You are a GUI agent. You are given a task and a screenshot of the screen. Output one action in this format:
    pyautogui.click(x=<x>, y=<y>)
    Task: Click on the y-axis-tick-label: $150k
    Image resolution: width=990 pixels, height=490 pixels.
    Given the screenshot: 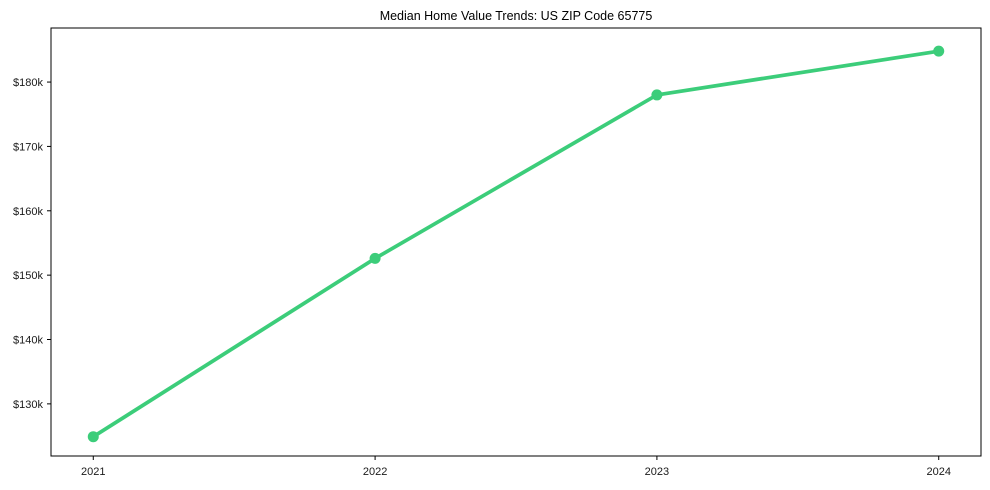 What is the action you would take?
    pyautogui.click(x=28, y=276)
    